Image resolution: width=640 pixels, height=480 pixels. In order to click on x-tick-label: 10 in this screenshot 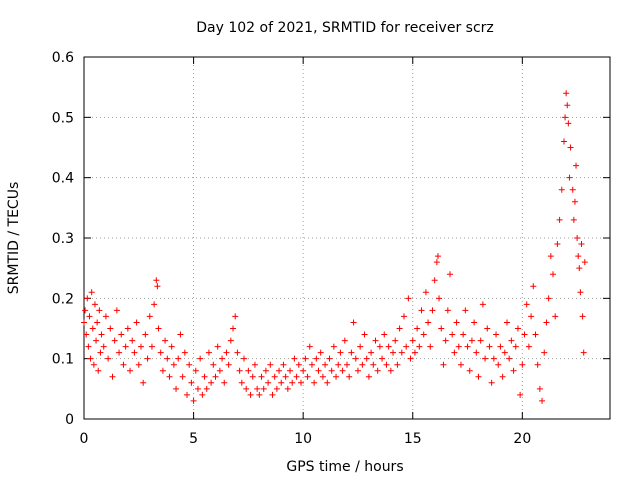, I will do `click(303, 439)`.